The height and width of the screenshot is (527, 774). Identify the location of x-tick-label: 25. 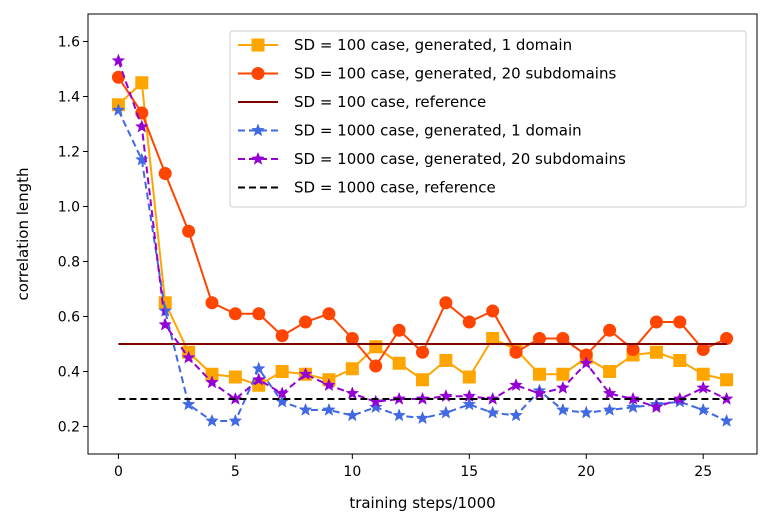
(703, 472).